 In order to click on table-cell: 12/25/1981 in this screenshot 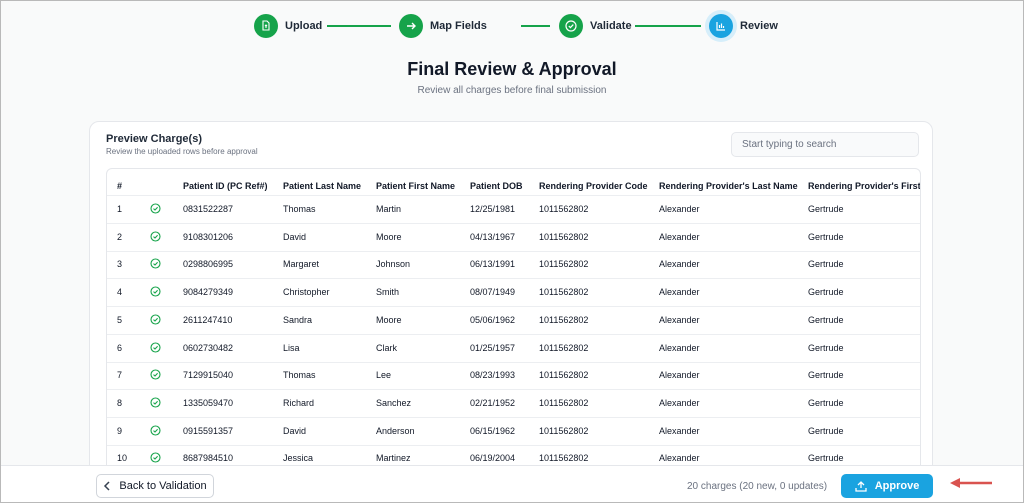, I will do `click(493, 209)`.